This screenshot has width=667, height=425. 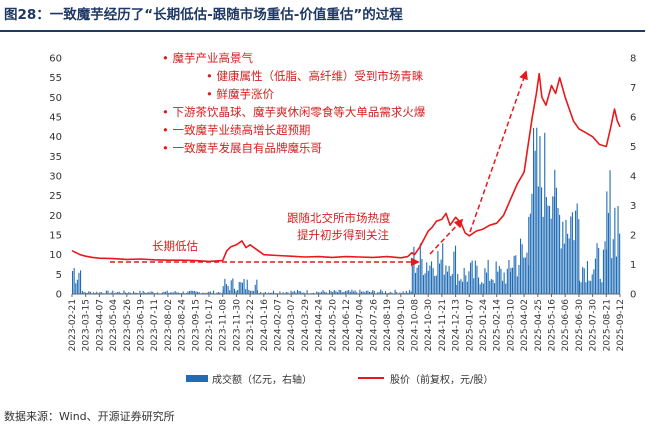 What do you see at coordinates (633, 147) in the screenshot?
I see `right-tick-label: 5` at bounding box center [633, 147].